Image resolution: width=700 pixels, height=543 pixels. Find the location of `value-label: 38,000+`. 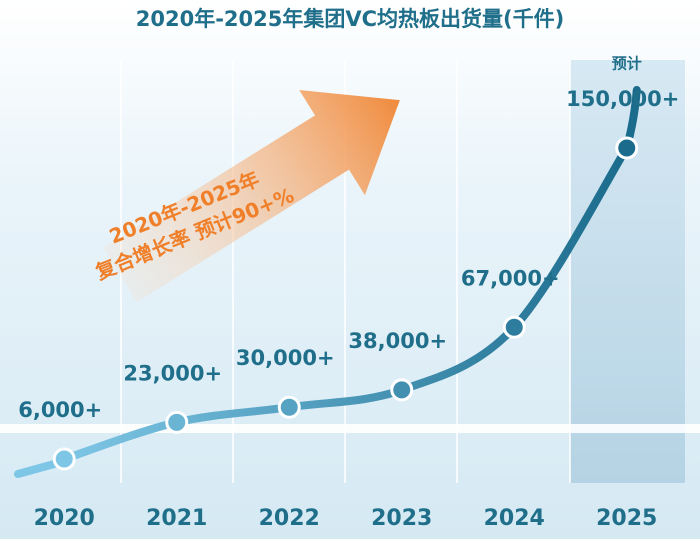

value-label: 38,000+ is located at coordinates (397, 341).